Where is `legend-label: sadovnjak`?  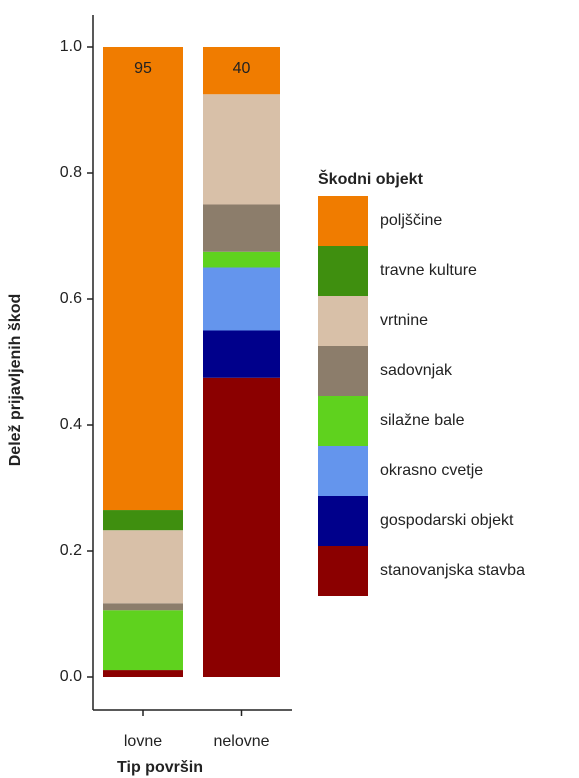
legend-label: sadovnjak is located at coordinates (416, 370).